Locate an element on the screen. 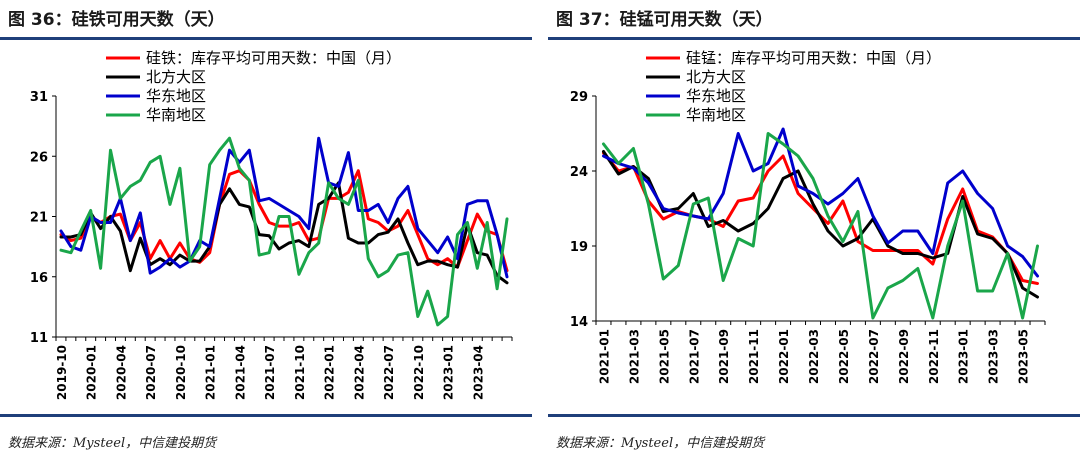  x-tick-label: 2021-09 is located at coordinates (724, 356).